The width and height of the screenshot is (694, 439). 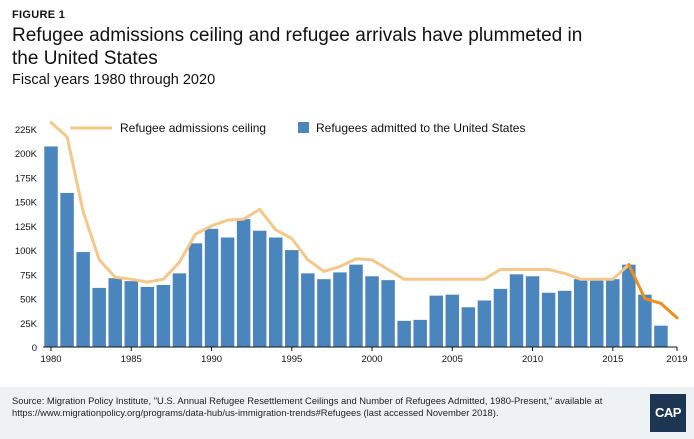 I want to click on ceiling-line-recent, so click(x=653, y=291).